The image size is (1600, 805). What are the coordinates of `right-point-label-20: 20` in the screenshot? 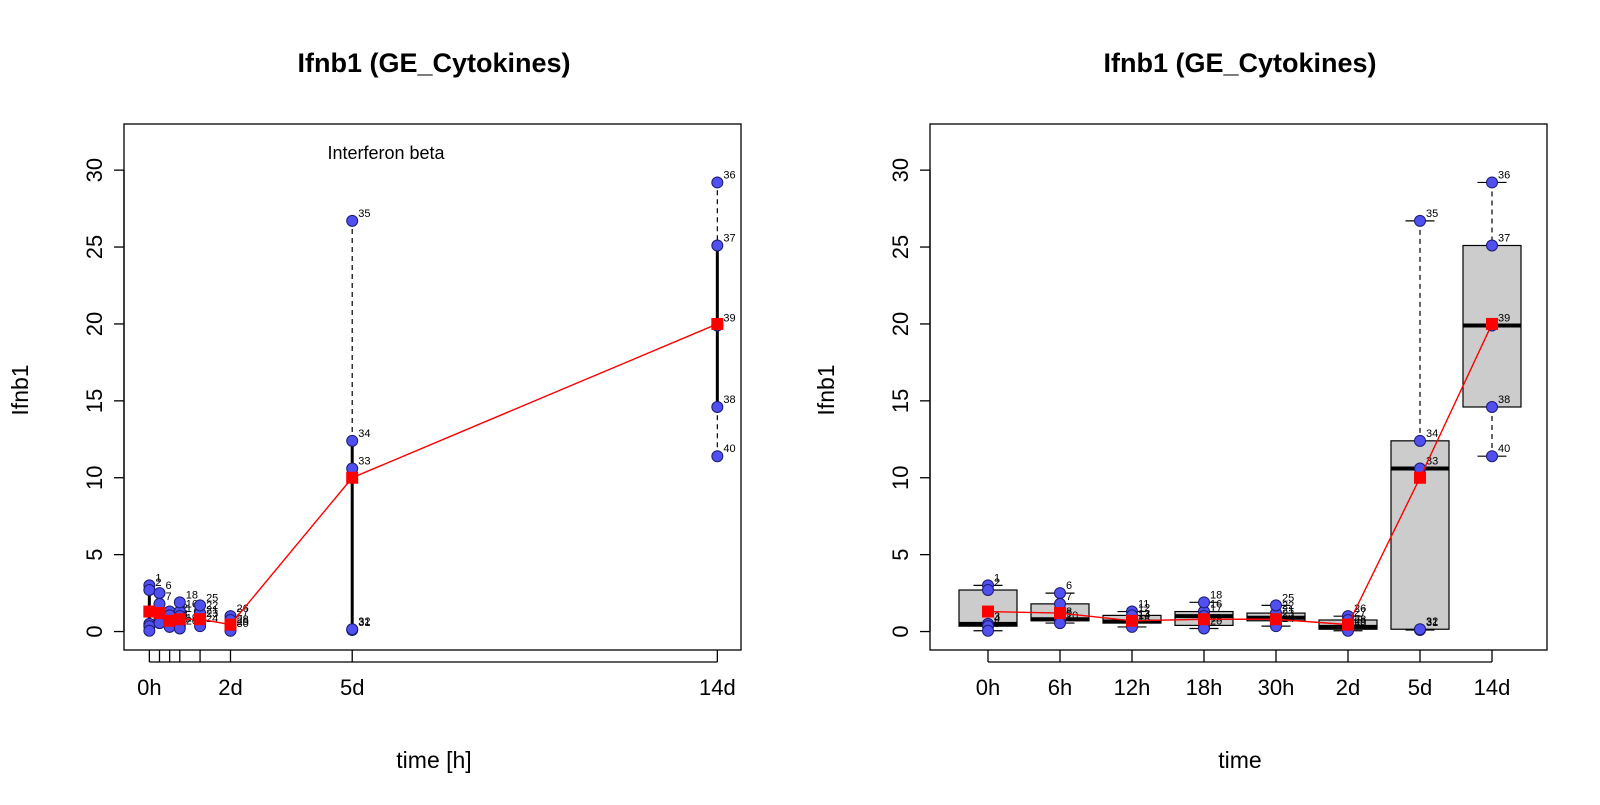 It's located at (1216, 621).